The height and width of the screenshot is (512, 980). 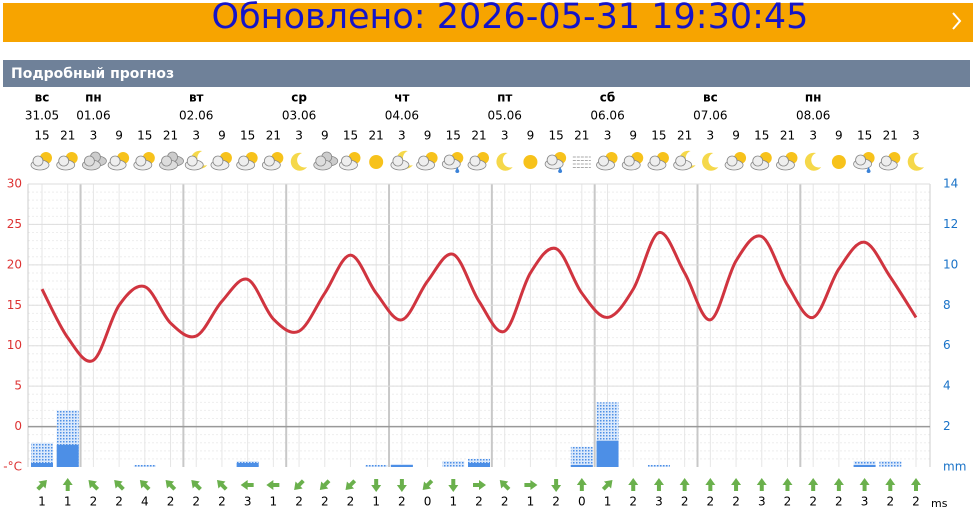 I want to click on panel-header, so click(x=486, y=73).